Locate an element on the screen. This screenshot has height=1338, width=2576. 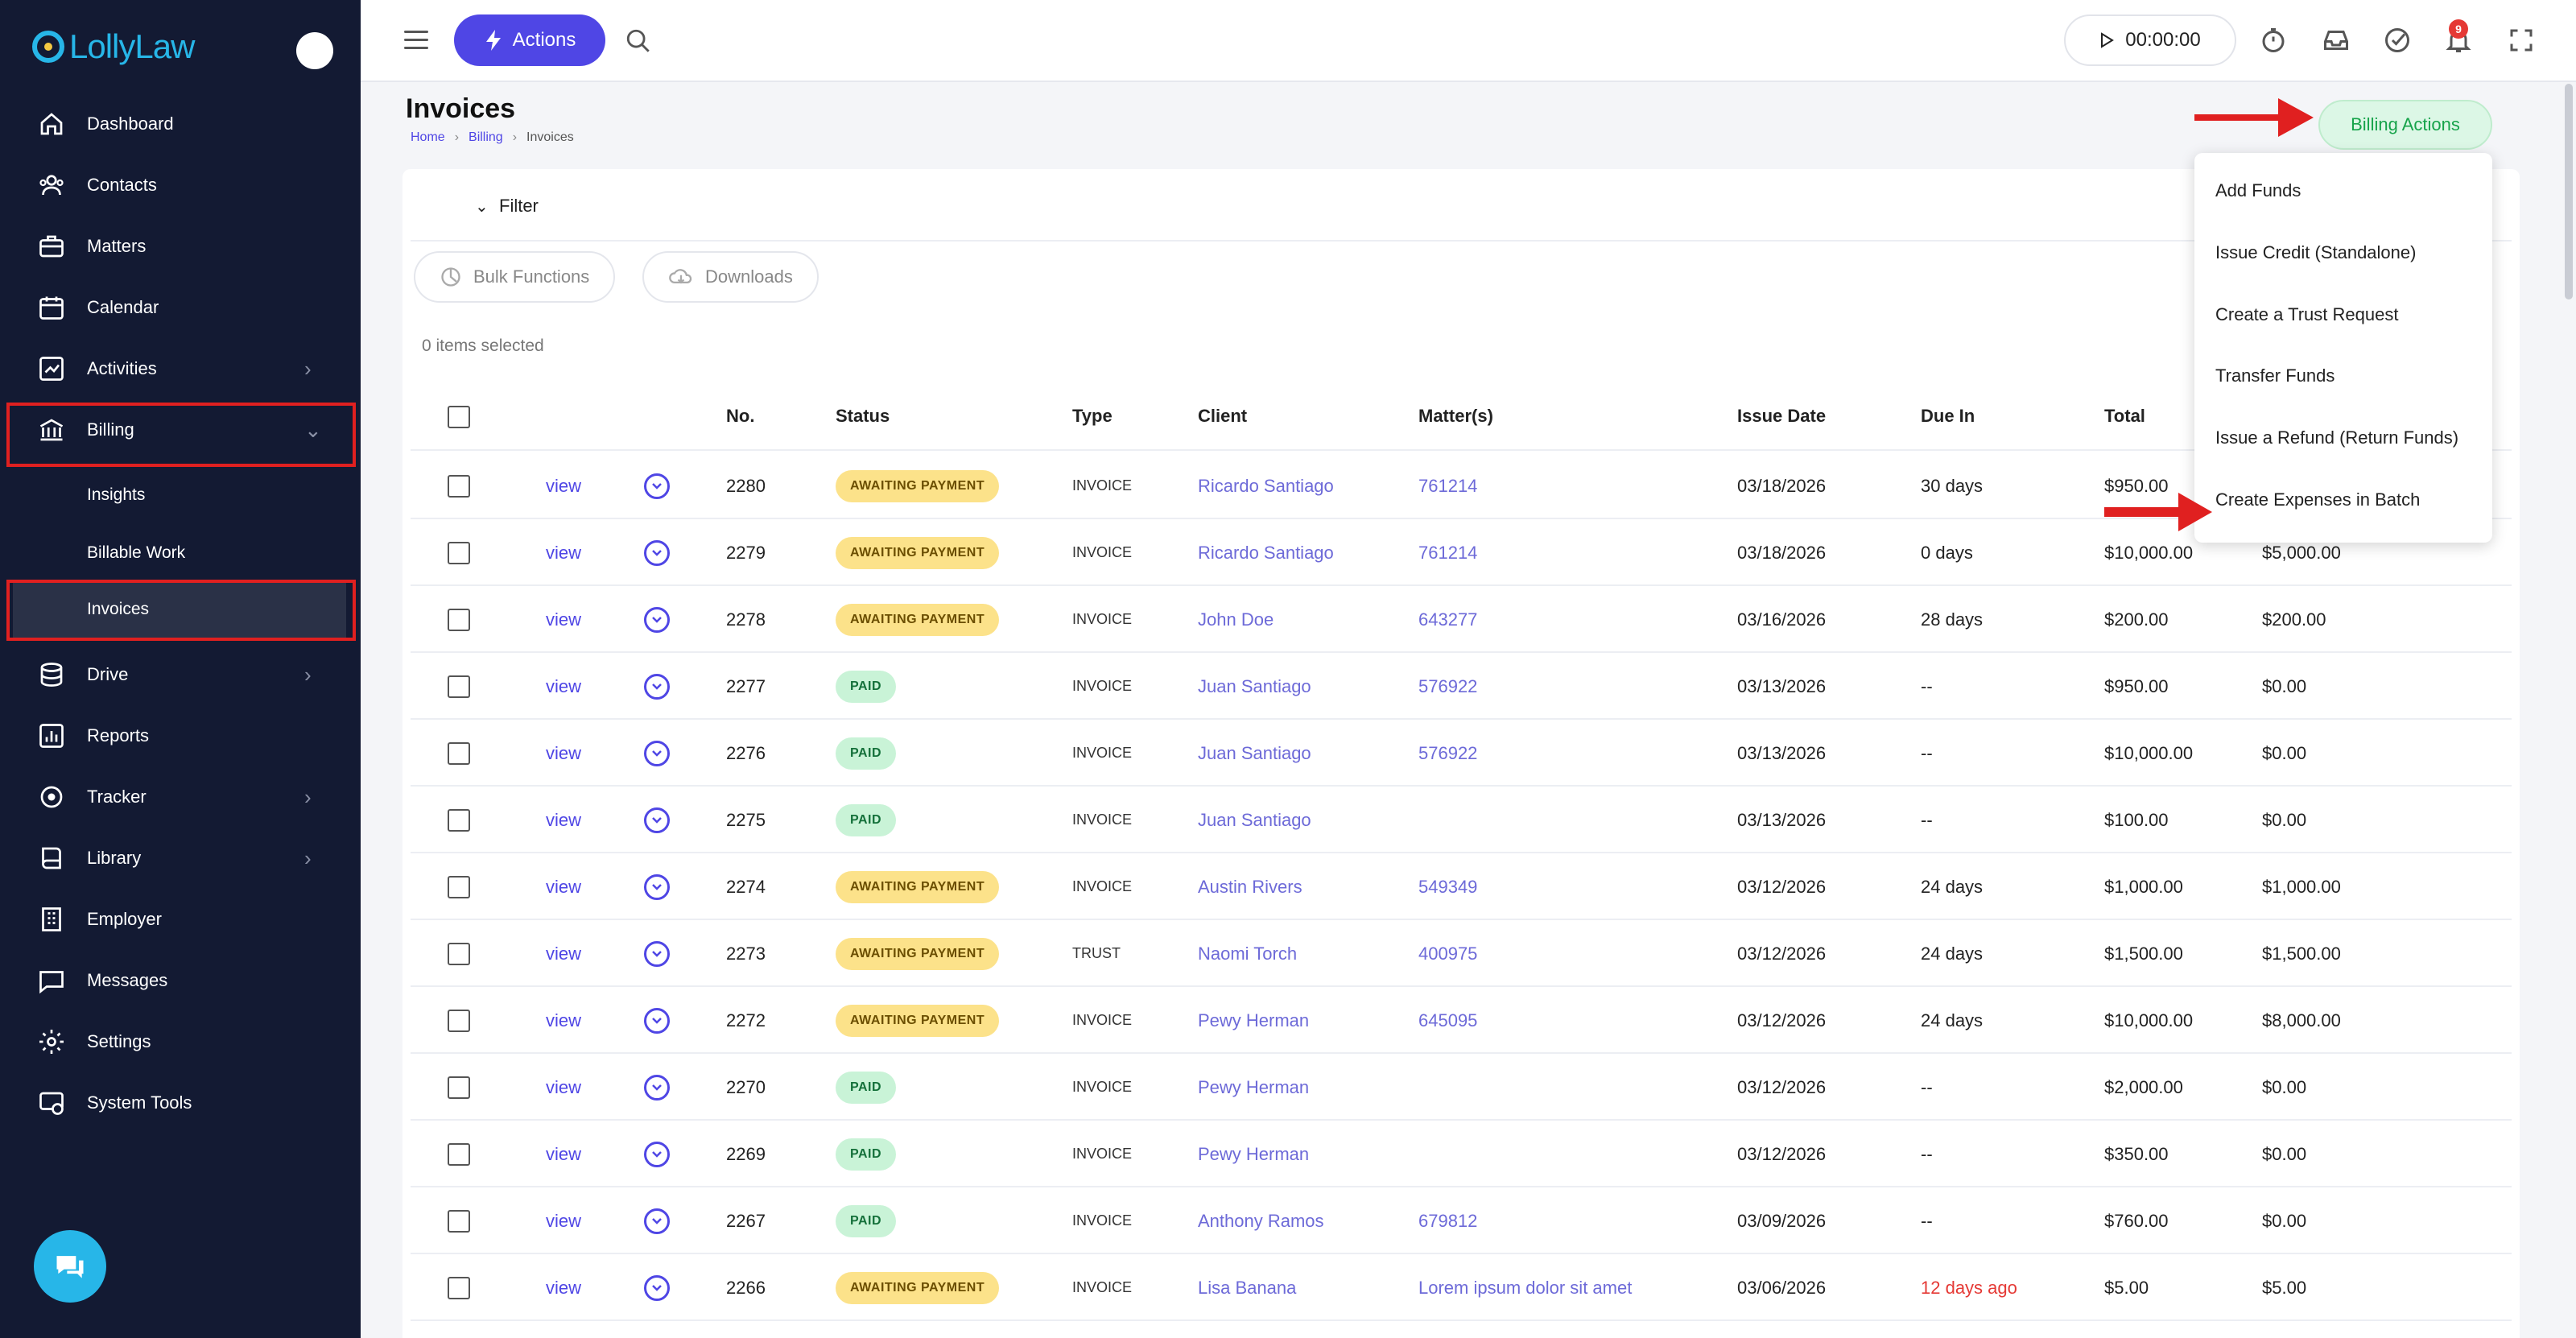
sidebar-item-drive: Drive › is located at coordinates (180, 674).